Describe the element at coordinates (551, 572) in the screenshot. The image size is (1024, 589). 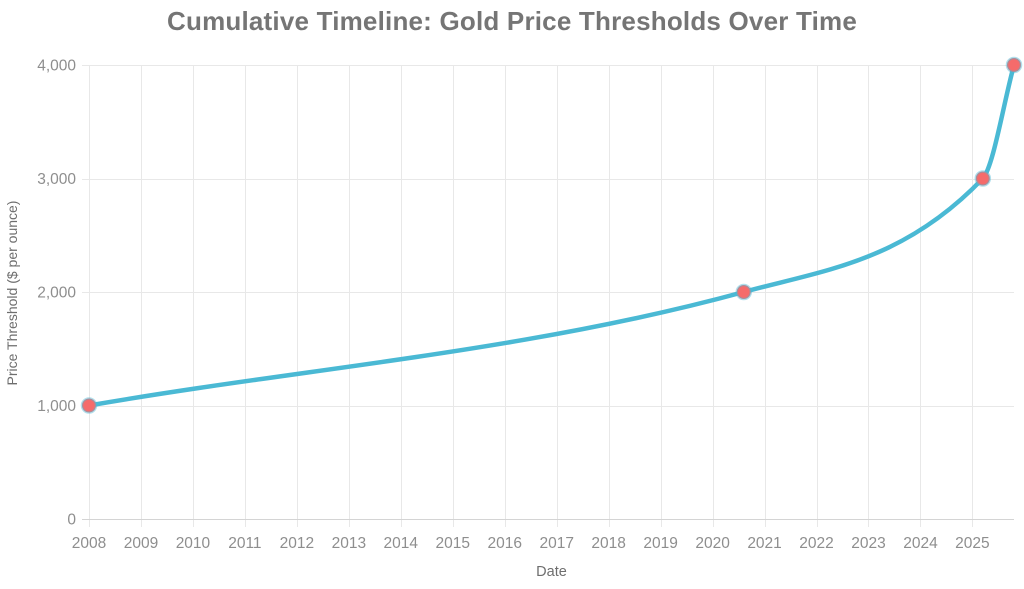
I see `x-axis-title: Date` at that location.